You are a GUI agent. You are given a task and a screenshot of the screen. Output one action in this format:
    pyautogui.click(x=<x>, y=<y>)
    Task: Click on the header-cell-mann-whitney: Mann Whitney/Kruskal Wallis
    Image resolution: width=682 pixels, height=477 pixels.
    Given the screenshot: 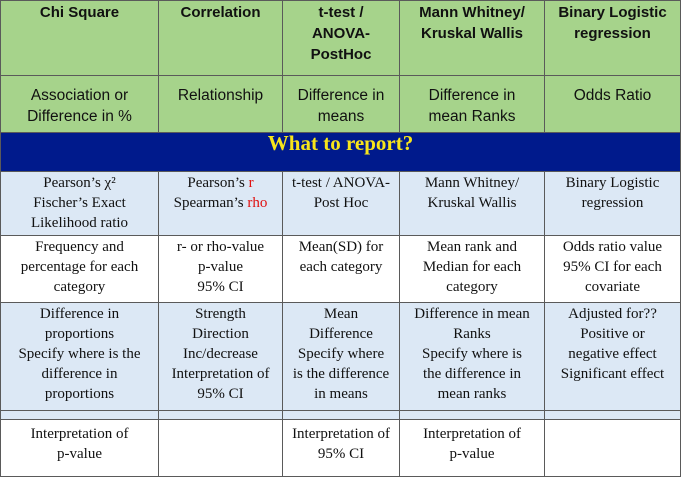 What is the action you would take?
    pyautogui.click(x=472, y=38)
    